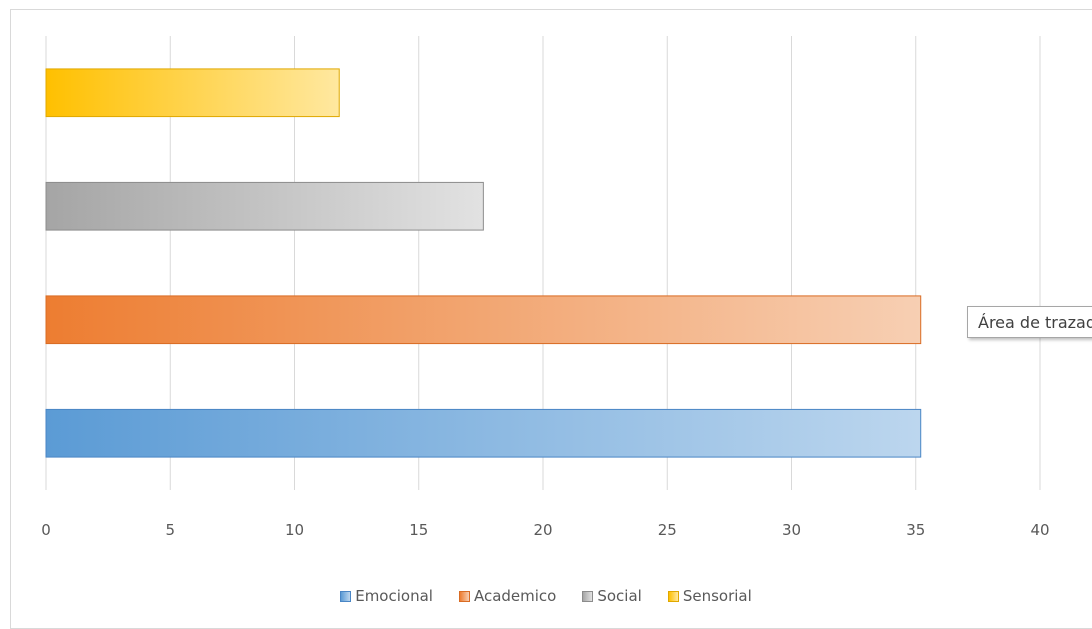 This screenshot has height=629, width=1092. Describe the element at coordinates (294, 530) in the screenshot. I see `x-tick-label-10: 10` at that location.